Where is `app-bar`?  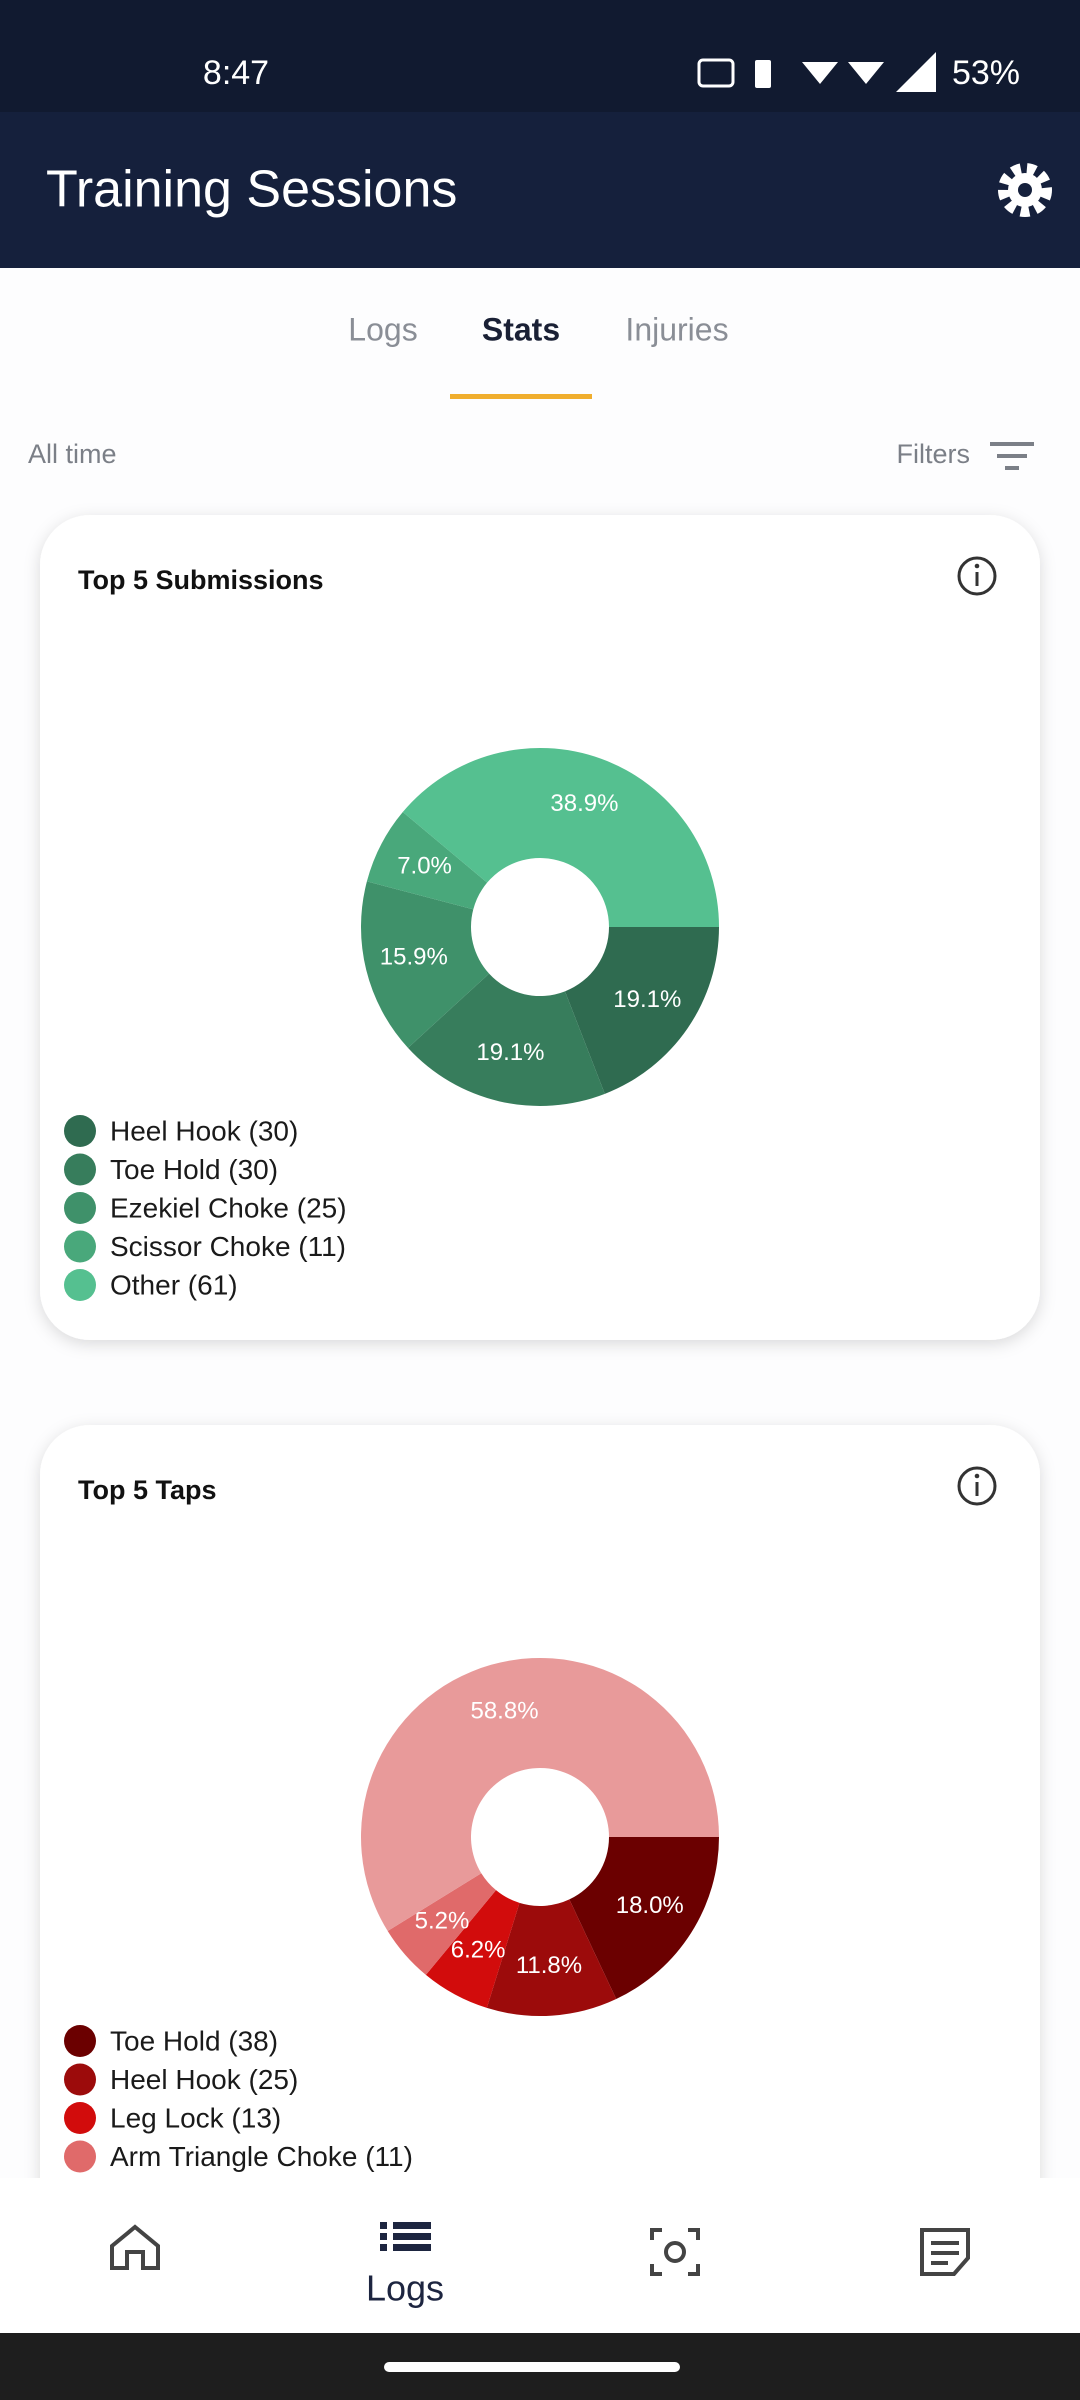 app-bar is located at coordinates (540, 190).